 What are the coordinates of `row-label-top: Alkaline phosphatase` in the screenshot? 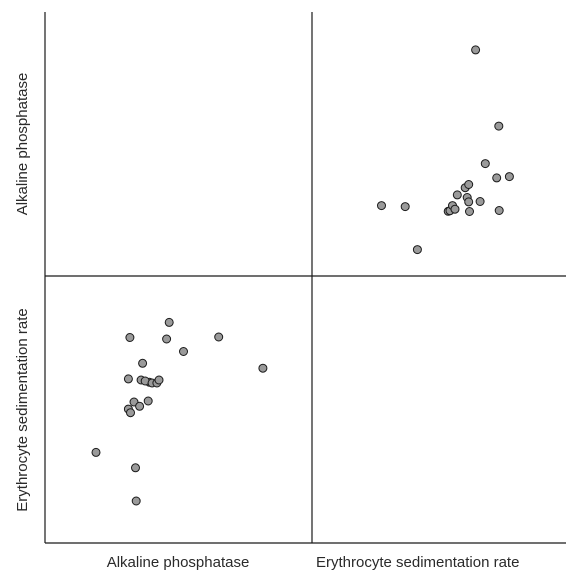 It's located at (22, 144).